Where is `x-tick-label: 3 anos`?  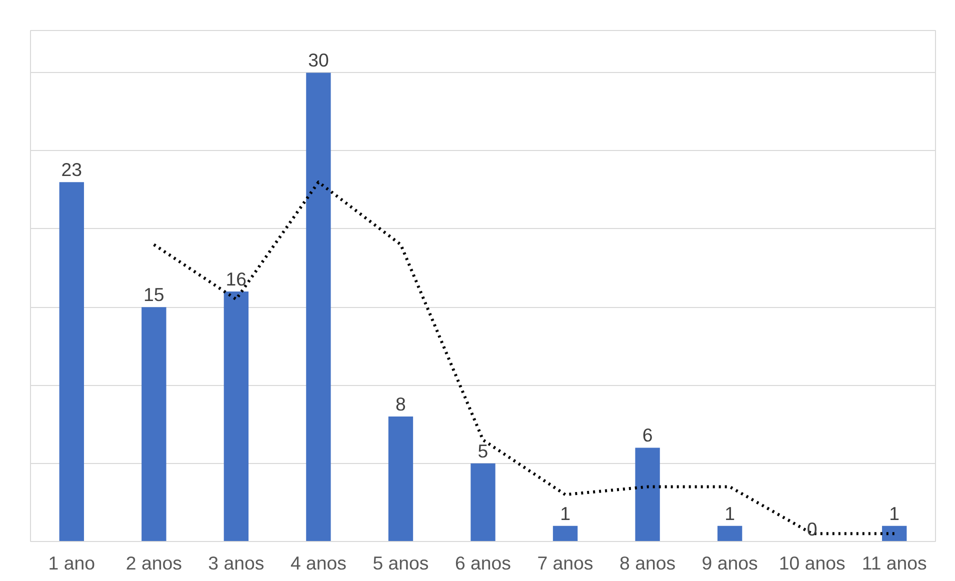
x-tick-label: 3 anos is located at coordinates (236, 563).